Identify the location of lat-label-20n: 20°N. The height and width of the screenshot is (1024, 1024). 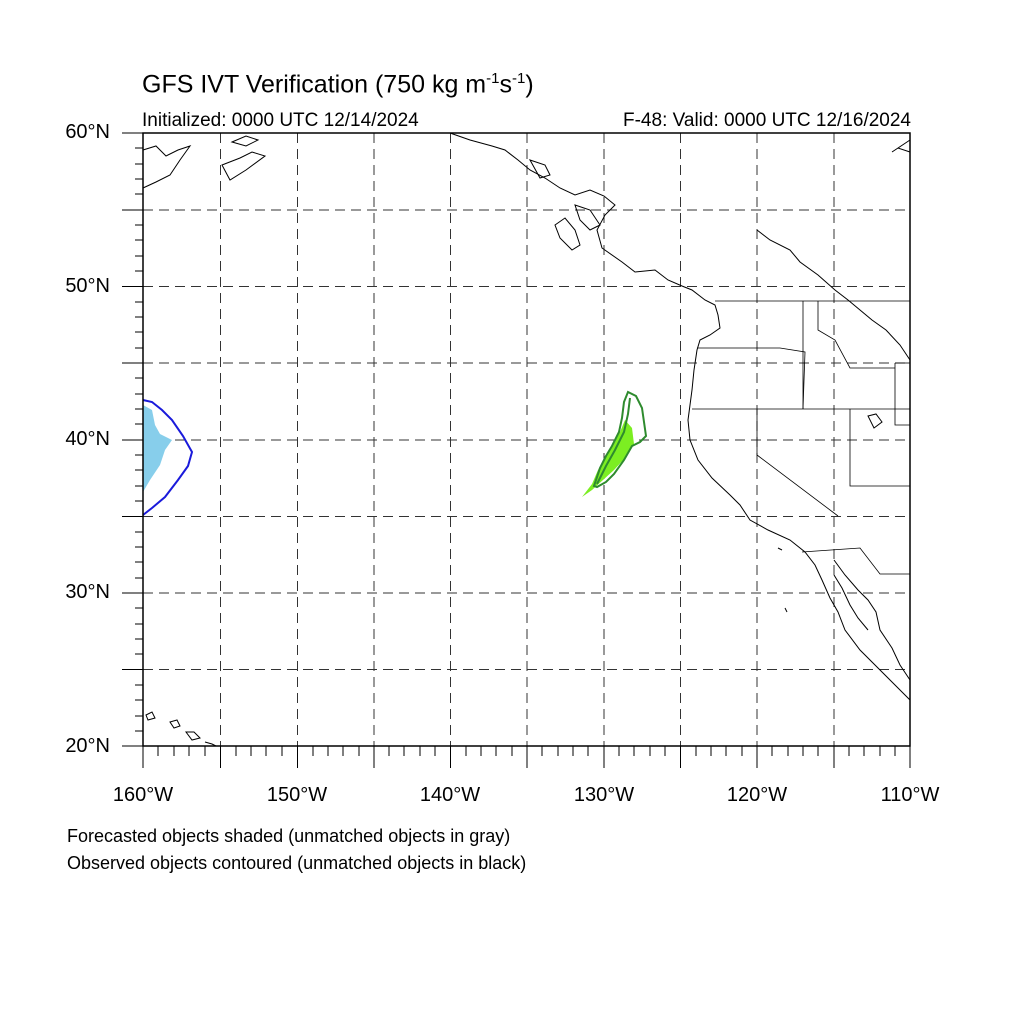
(87, 746).